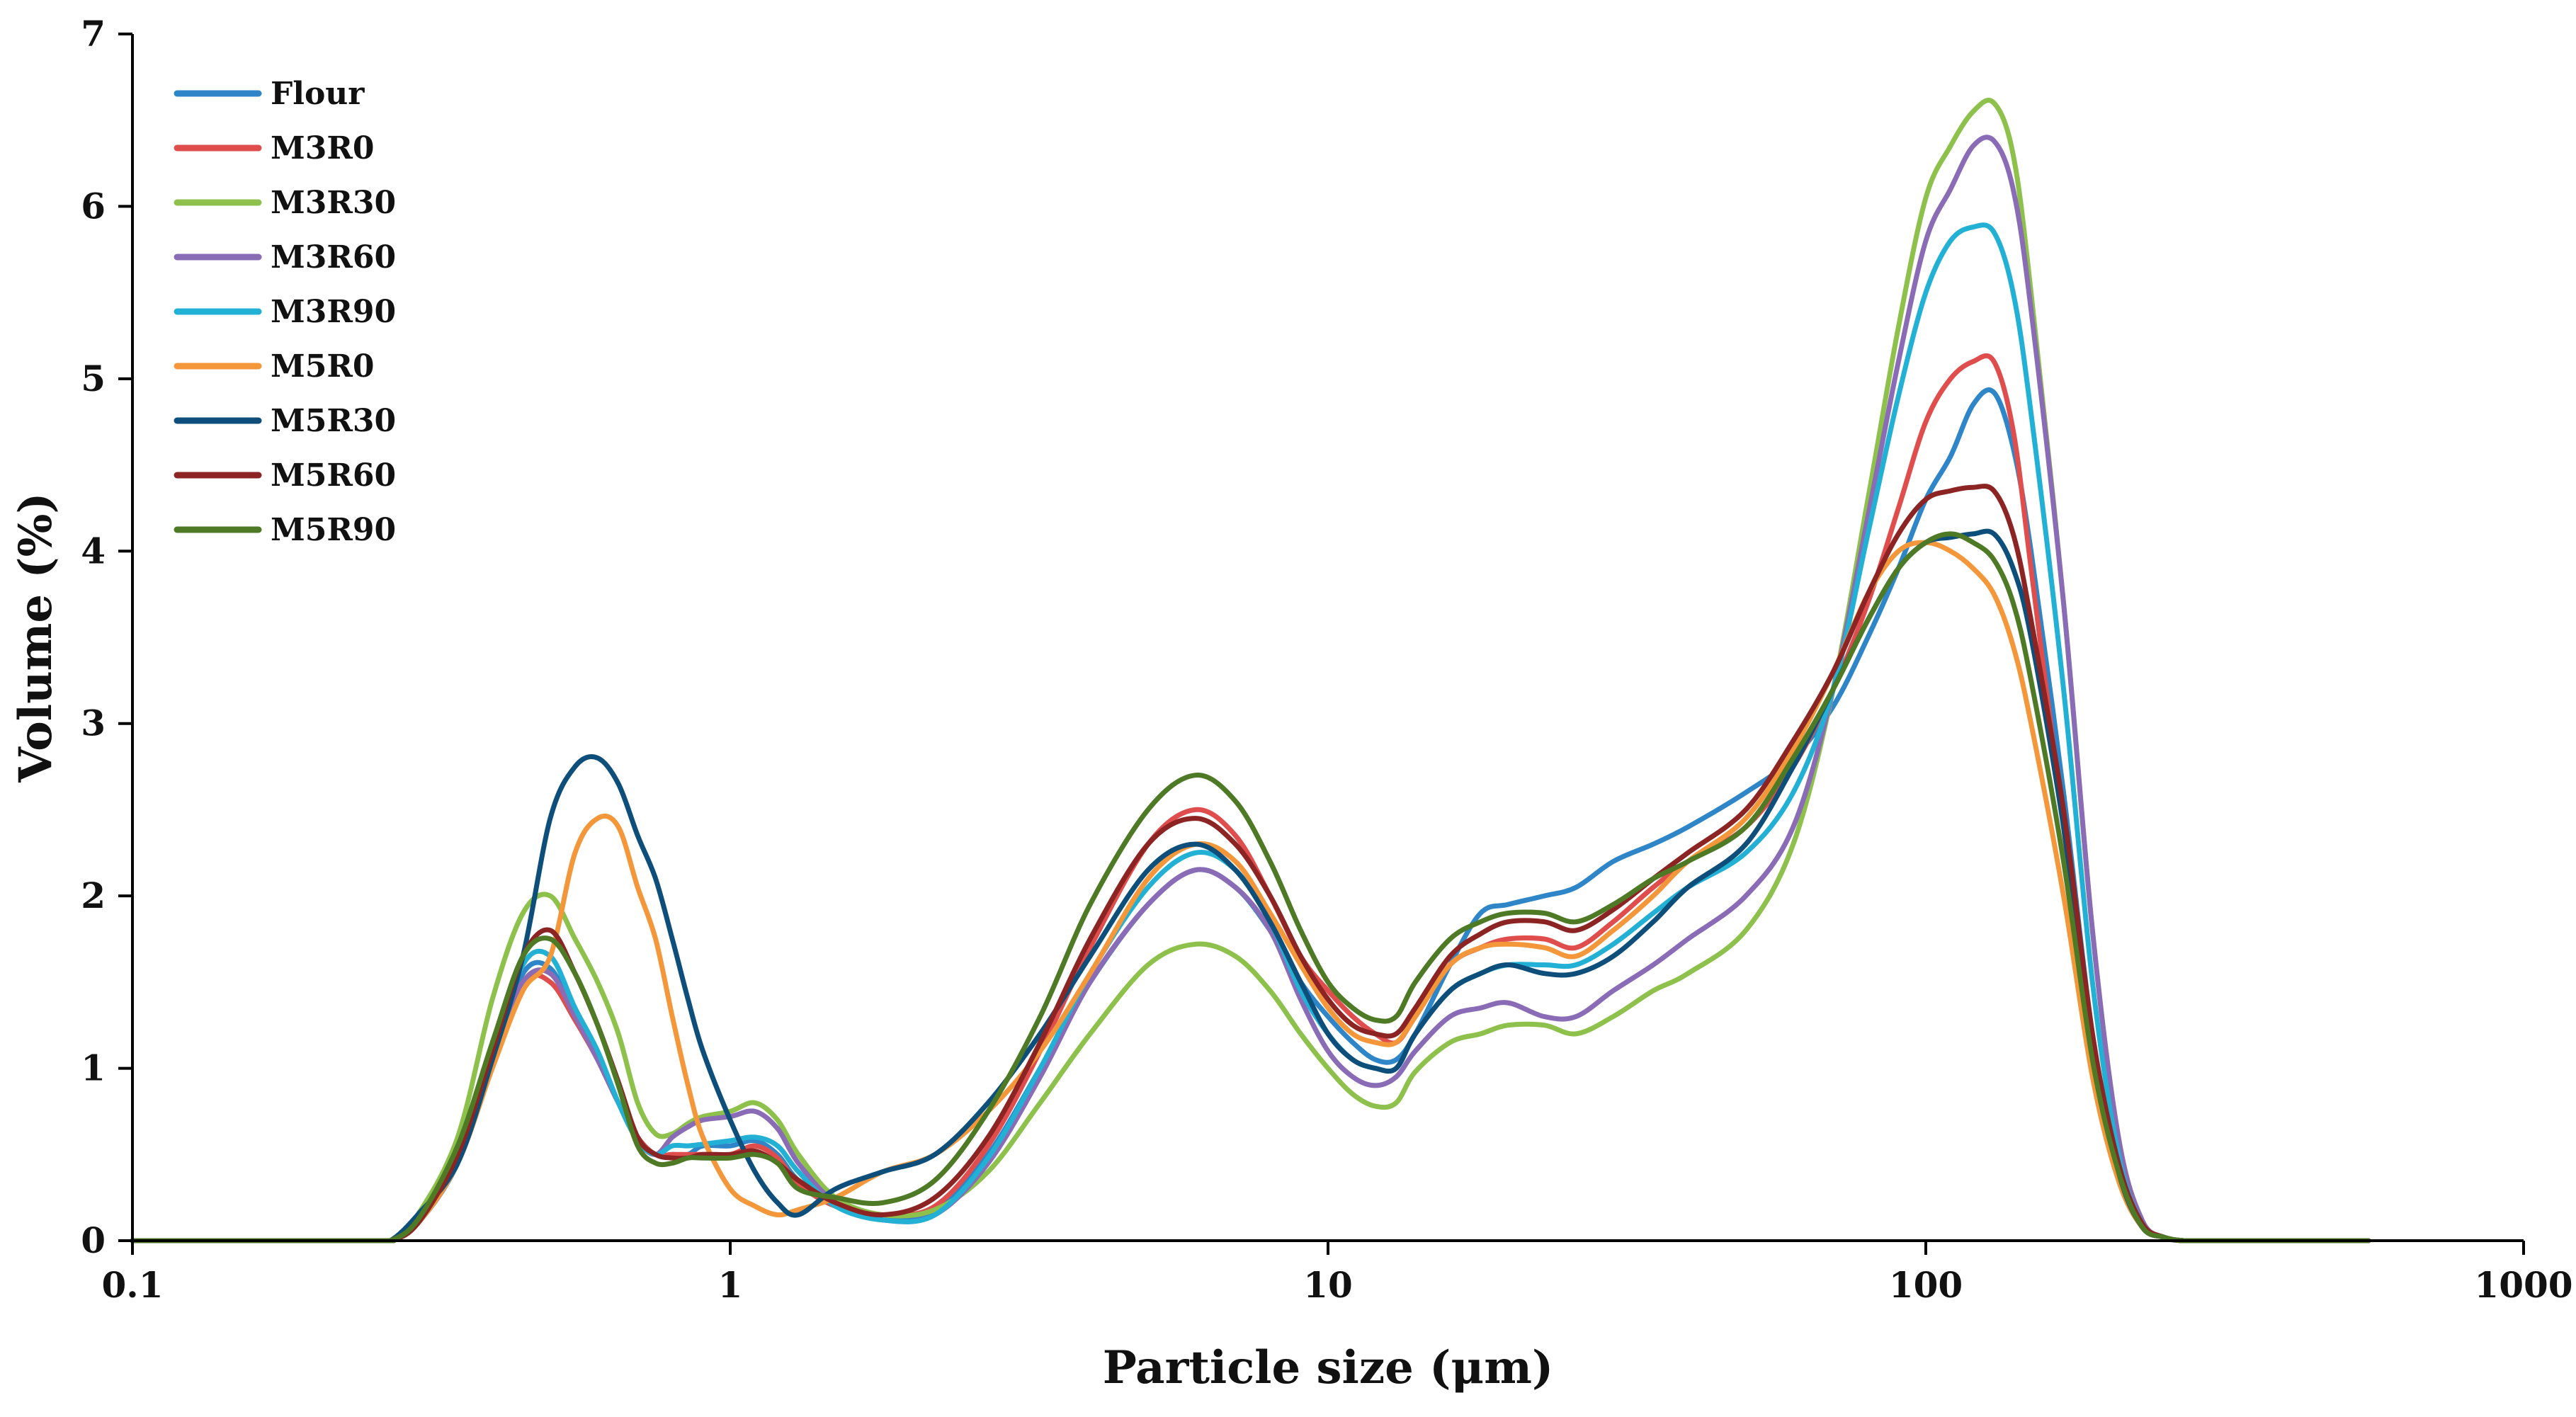 The height and width of the screenshot is (1417, 2576). What do you see at coordinates (1328, 1367) in the screenshot?
I see `x-axis-title: Particle size (μm)` at bounding box center [1328, 1367].